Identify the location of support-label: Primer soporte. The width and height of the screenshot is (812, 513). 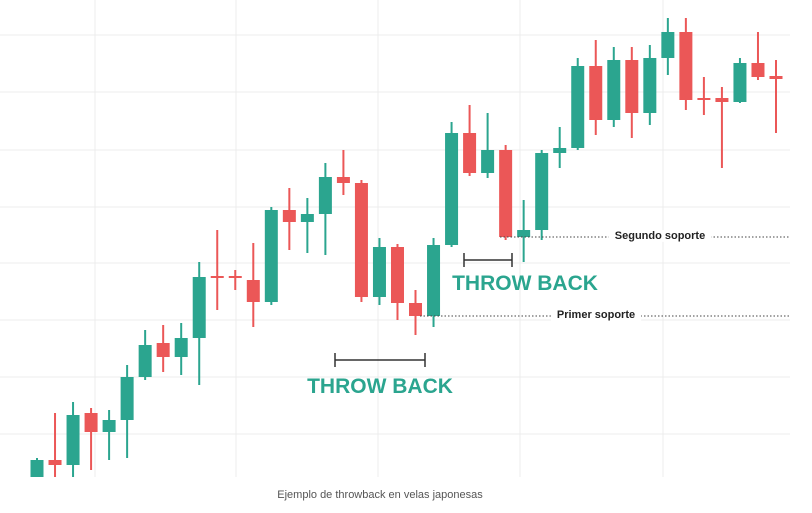
(596, 315).